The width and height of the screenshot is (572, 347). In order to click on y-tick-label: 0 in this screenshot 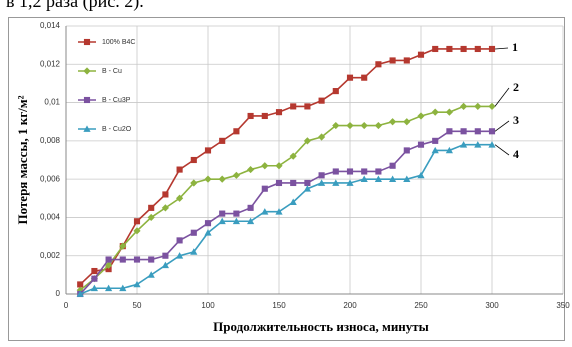, I will do `click(58, 293)`.